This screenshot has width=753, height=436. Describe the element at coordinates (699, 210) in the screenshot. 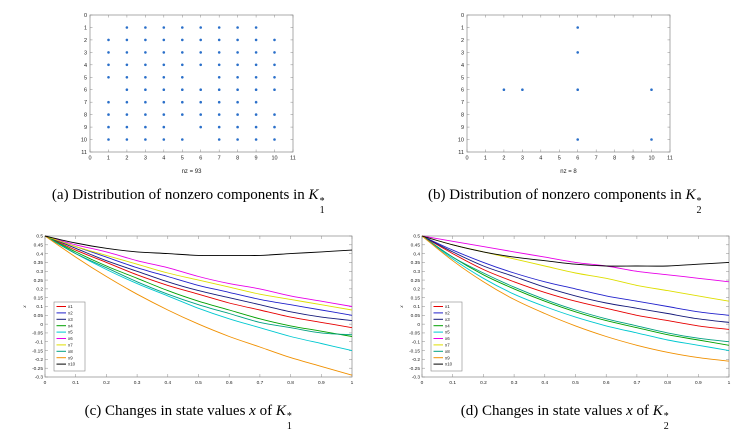

I see `caption-b-sub: 2` at that location.